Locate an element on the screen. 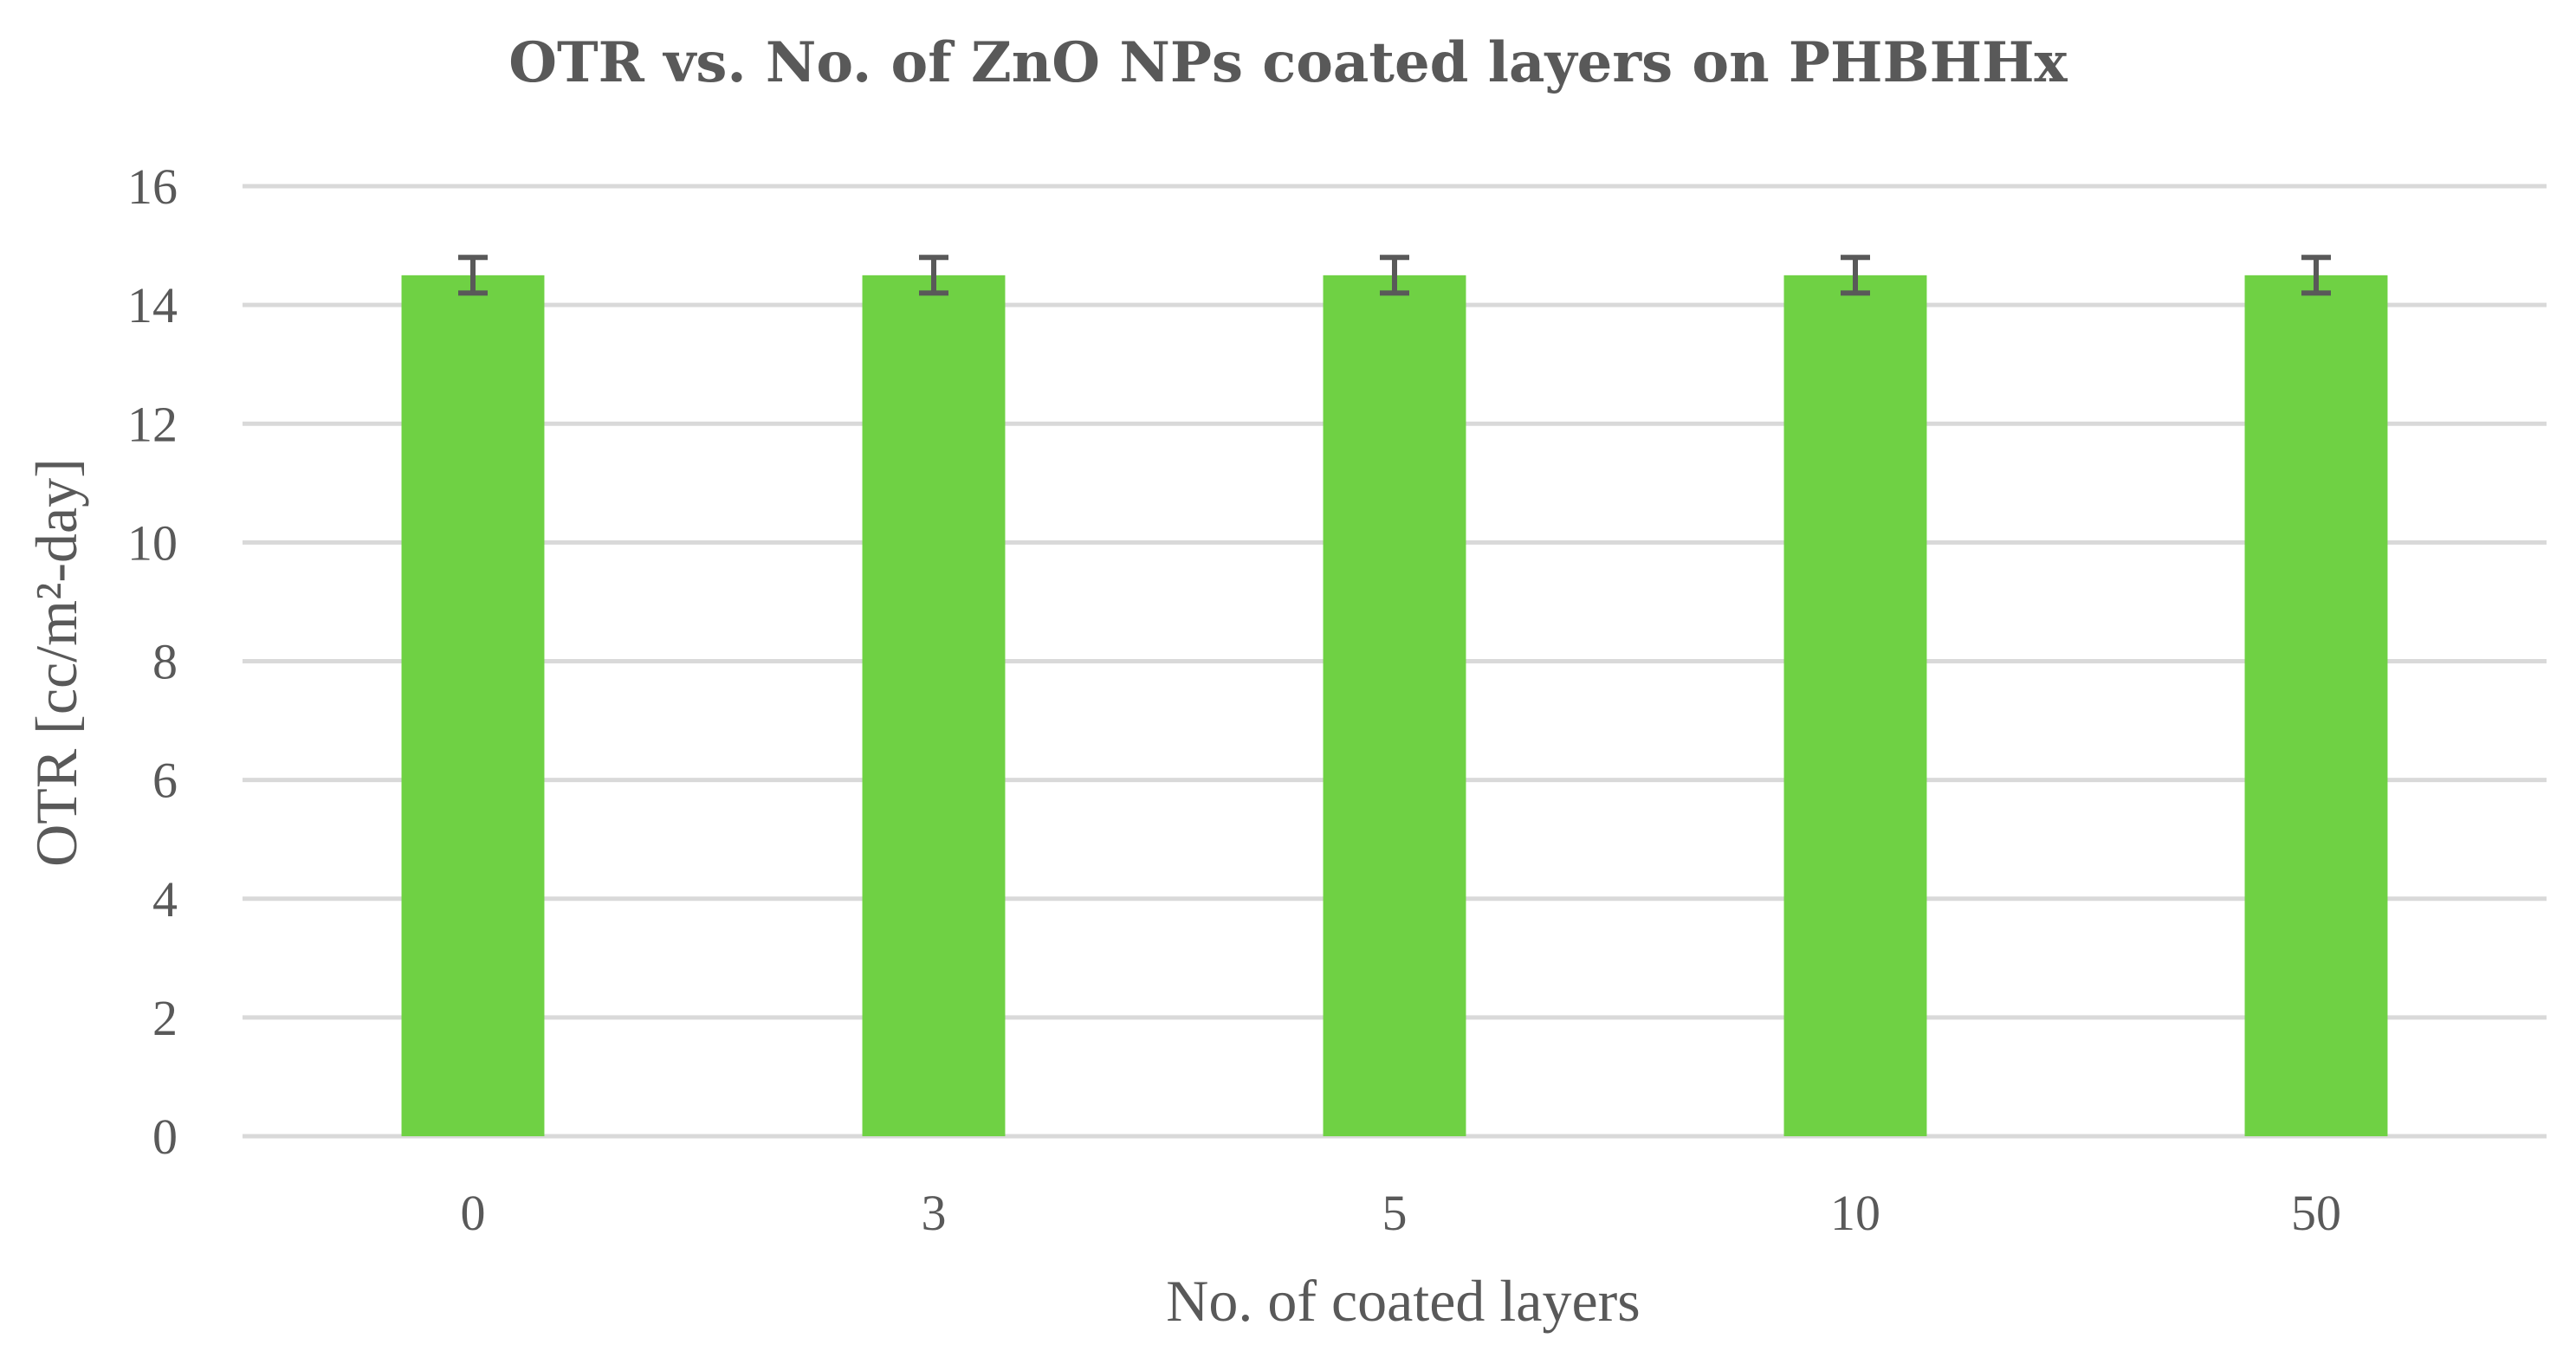  y-tick-label: 10 is located at coordinates (152, 542).